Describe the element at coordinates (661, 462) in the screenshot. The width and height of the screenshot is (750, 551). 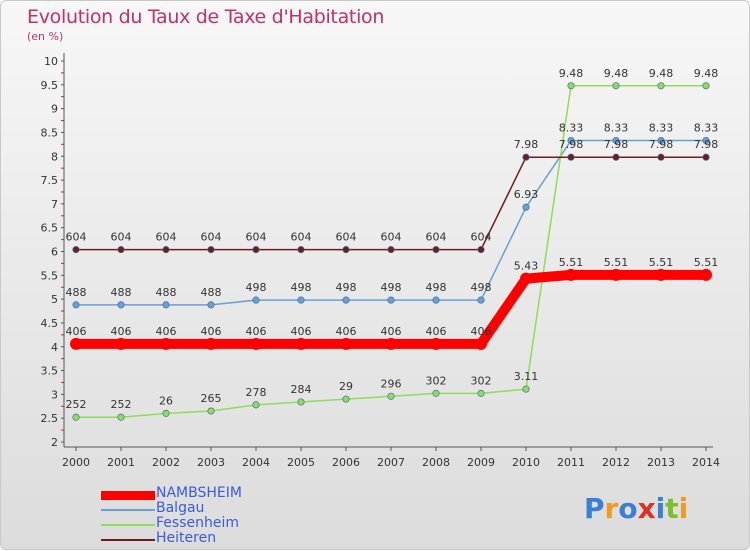
I see `x-tick-label: 2013` at that location.